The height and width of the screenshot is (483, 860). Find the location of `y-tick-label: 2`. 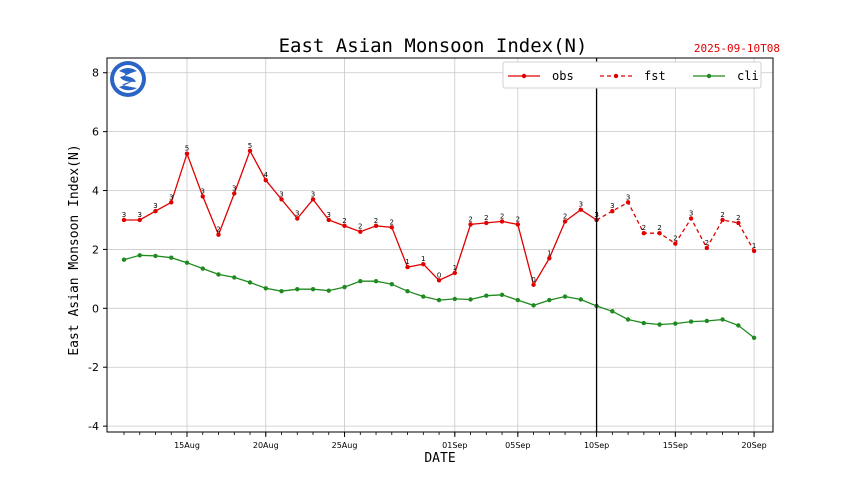

y-tick-label: 2 is located at coordinates (95, 249).